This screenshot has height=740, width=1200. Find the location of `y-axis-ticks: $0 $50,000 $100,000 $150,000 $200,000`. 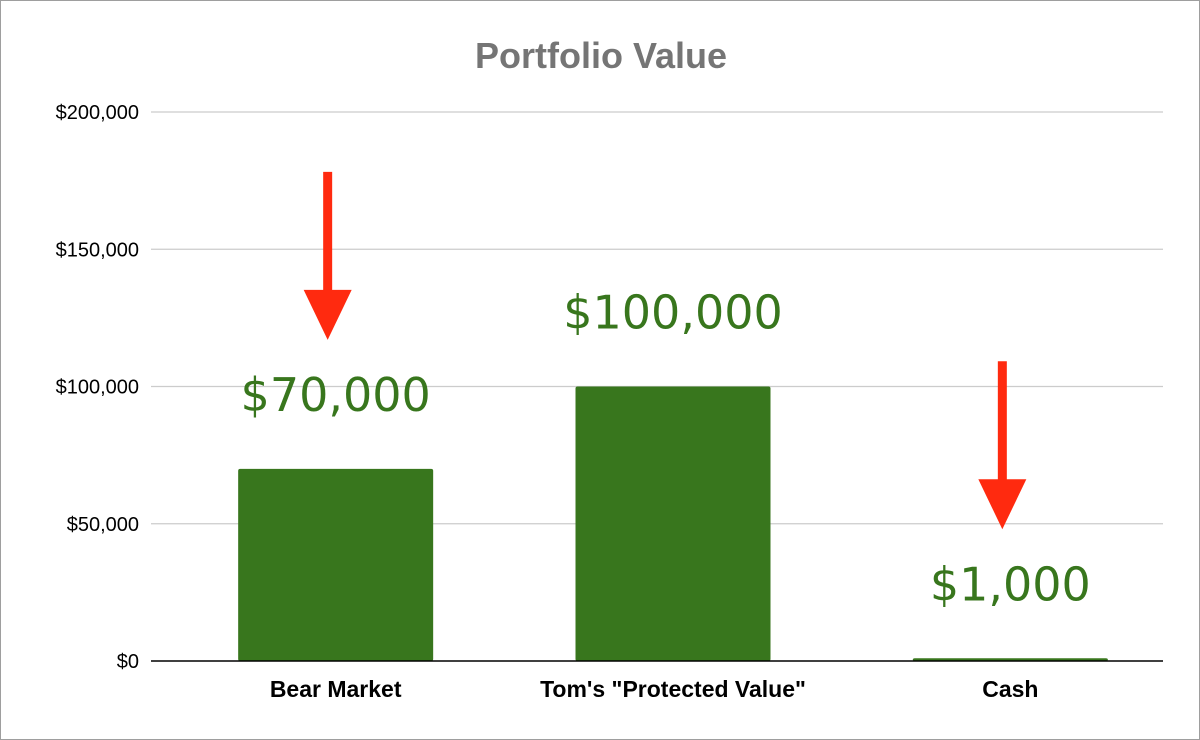

y-axis-ticks: $0 $50,000 $100,000 $150,000 $200,000 is located at coordinates (97, 387).